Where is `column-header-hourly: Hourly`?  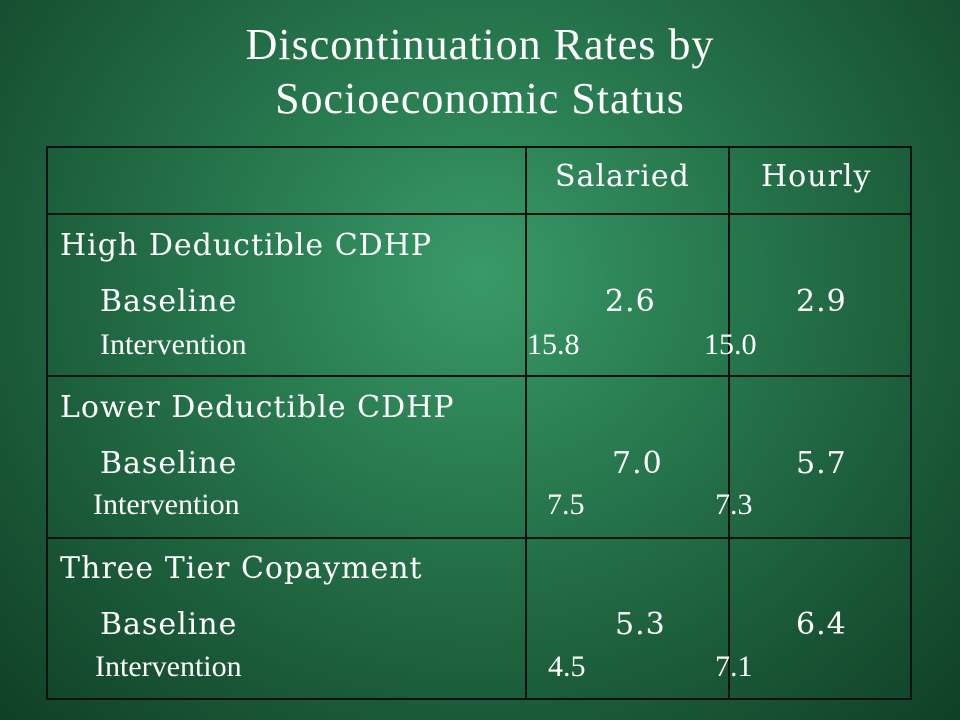 column-header-hourly: Hourly is located at coordinates (816, 176).